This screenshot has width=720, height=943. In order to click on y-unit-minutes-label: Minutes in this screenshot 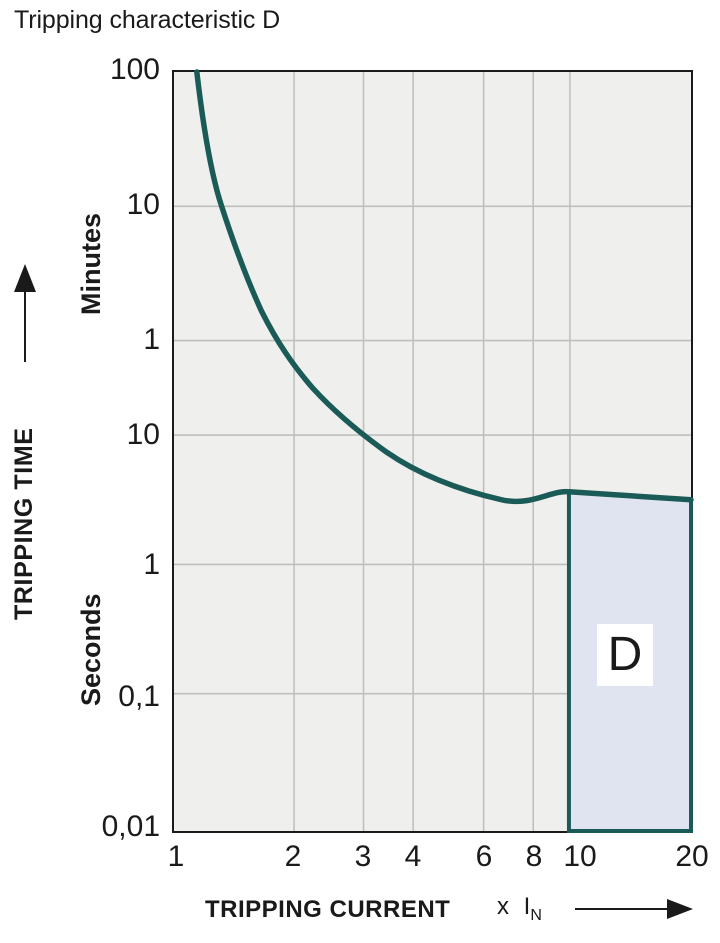, I will do `click(91, 263)`.